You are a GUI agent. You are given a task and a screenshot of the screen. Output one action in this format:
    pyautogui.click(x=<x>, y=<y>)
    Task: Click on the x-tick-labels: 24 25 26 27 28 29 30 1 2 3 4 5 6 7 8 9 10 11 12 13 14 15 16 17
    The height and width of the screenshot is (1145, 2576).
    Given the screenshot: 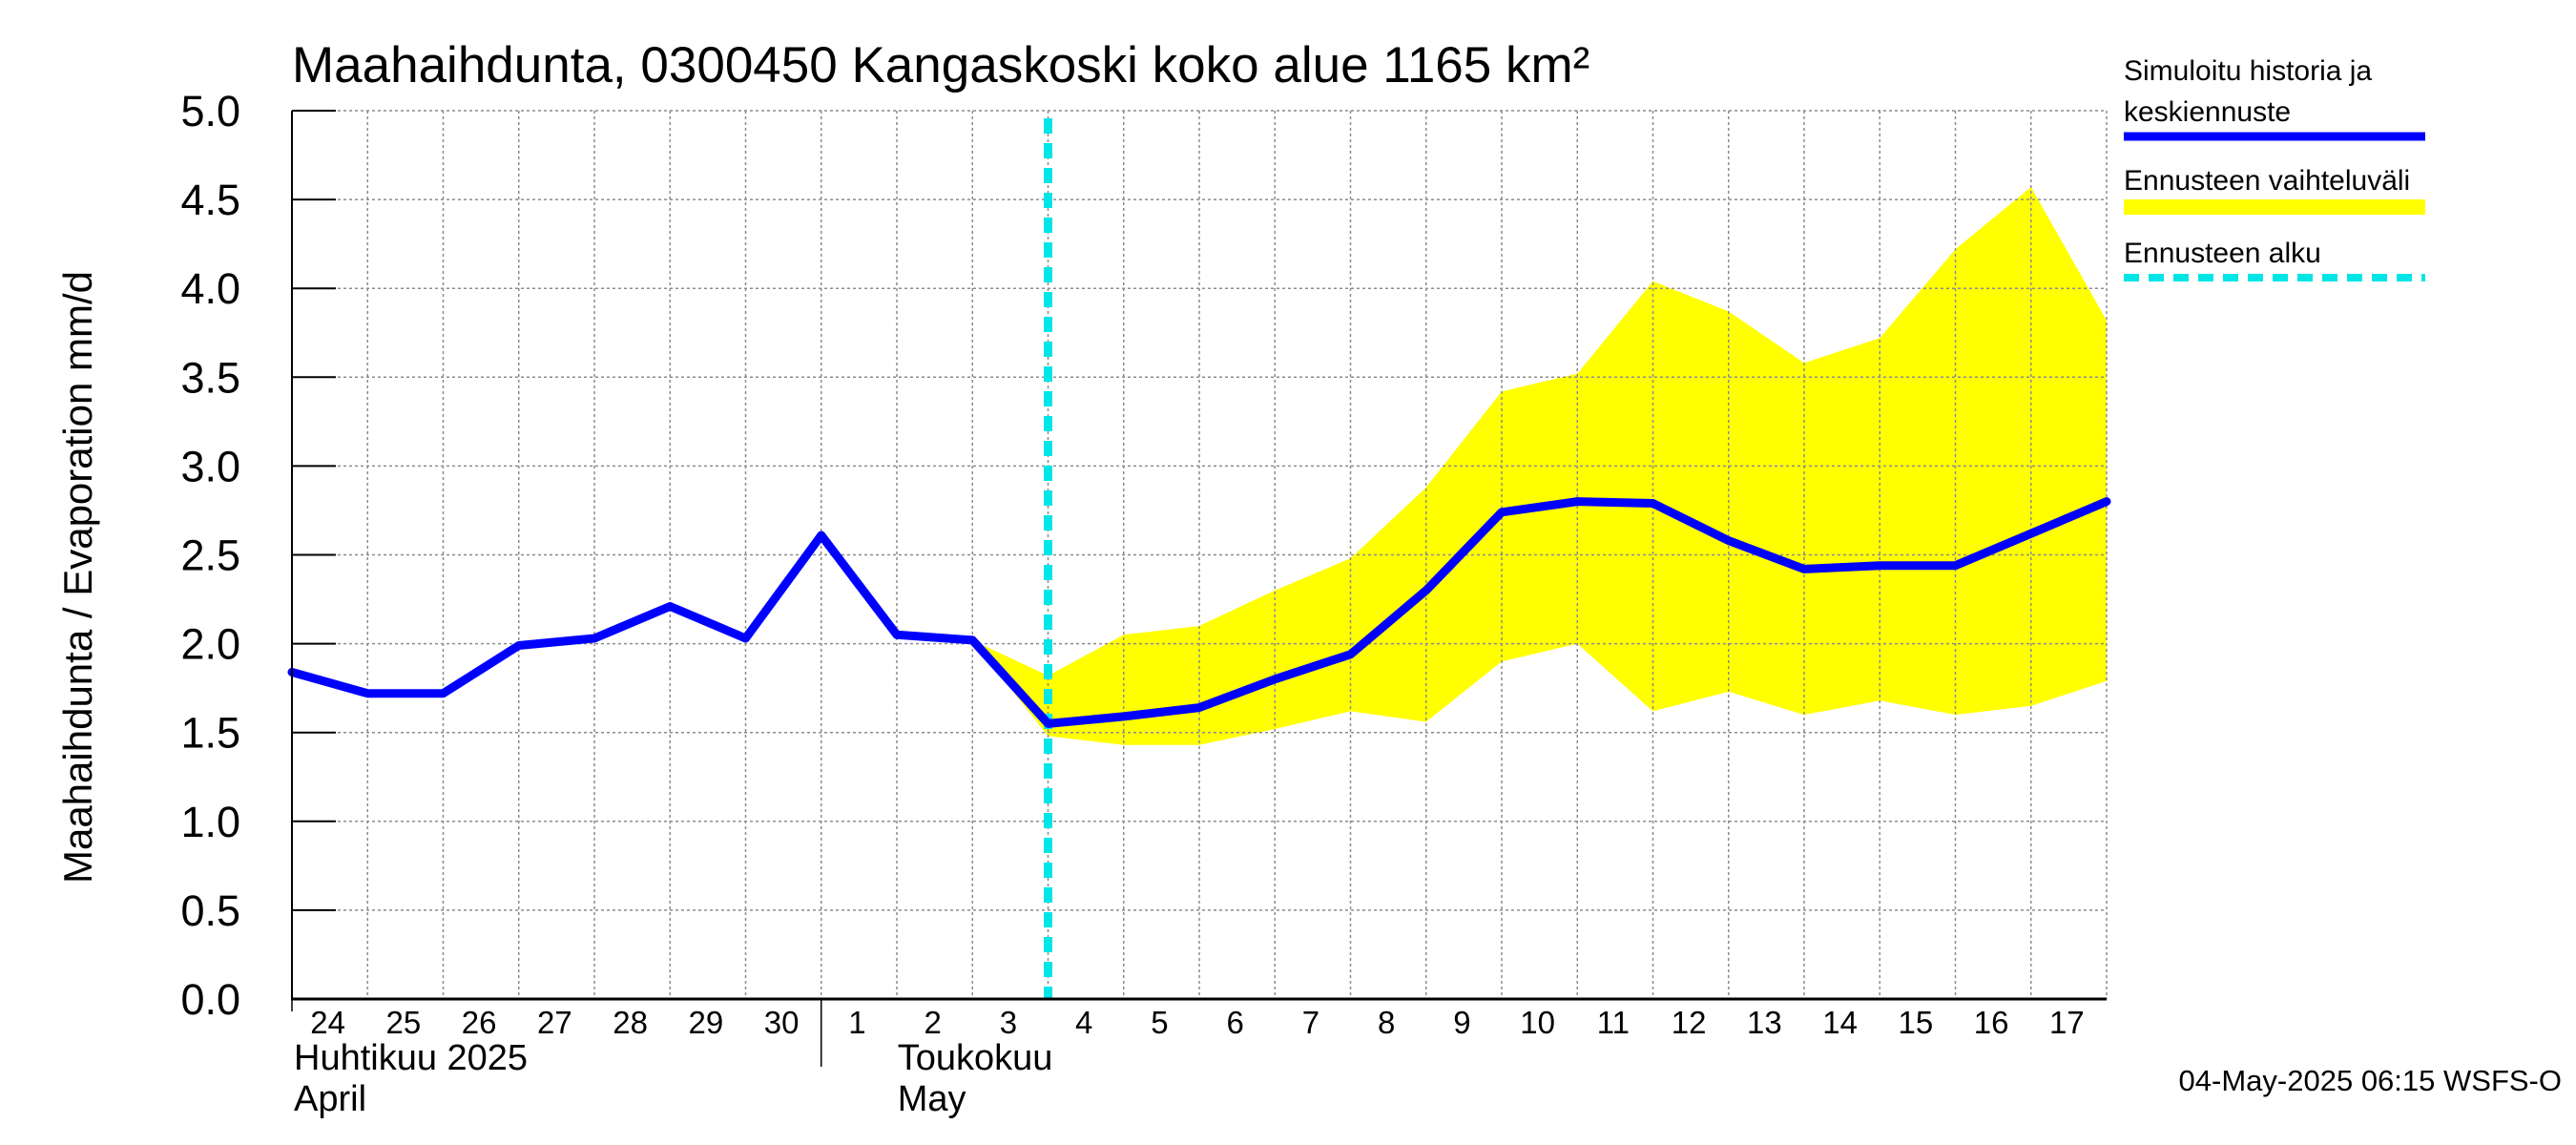 What is the action you would take?
    pyautogui.click(x=1197, y=1022)
    